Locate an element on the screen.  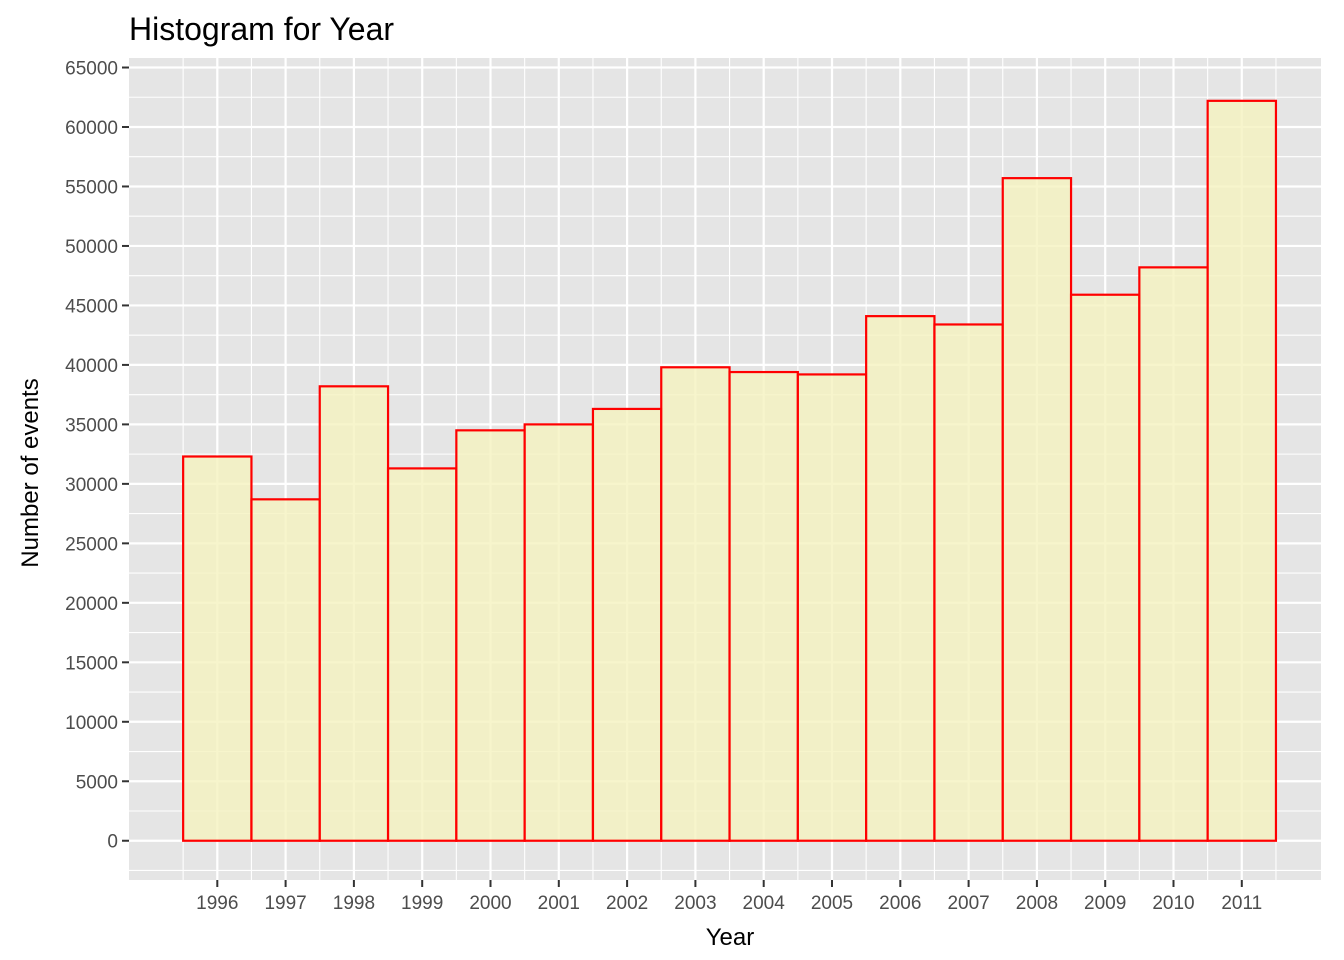
x-tick-label: 2003 is located at coordinates (695, 903).